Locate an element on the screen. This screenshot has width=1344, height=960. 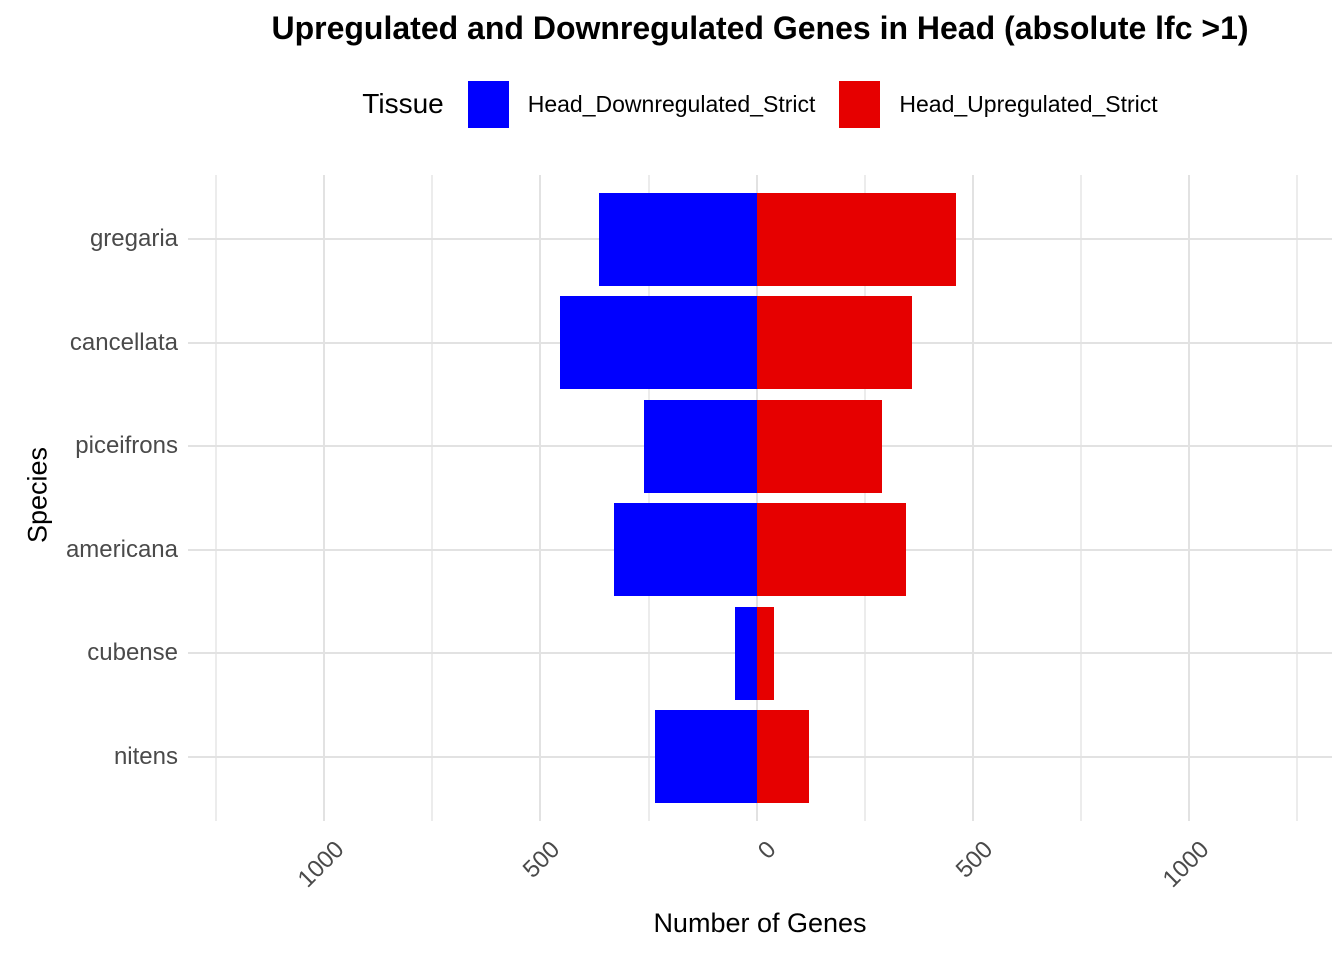
legend-swatch-upregulated-icon is located at coordinates (860, 104).